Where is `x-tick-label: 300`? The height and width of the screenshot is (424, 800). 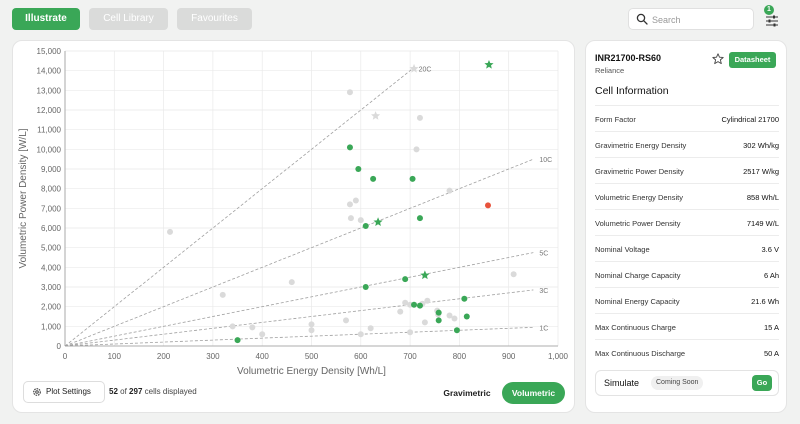
x-tick-label: 300 is located at coordinates (213, 356).